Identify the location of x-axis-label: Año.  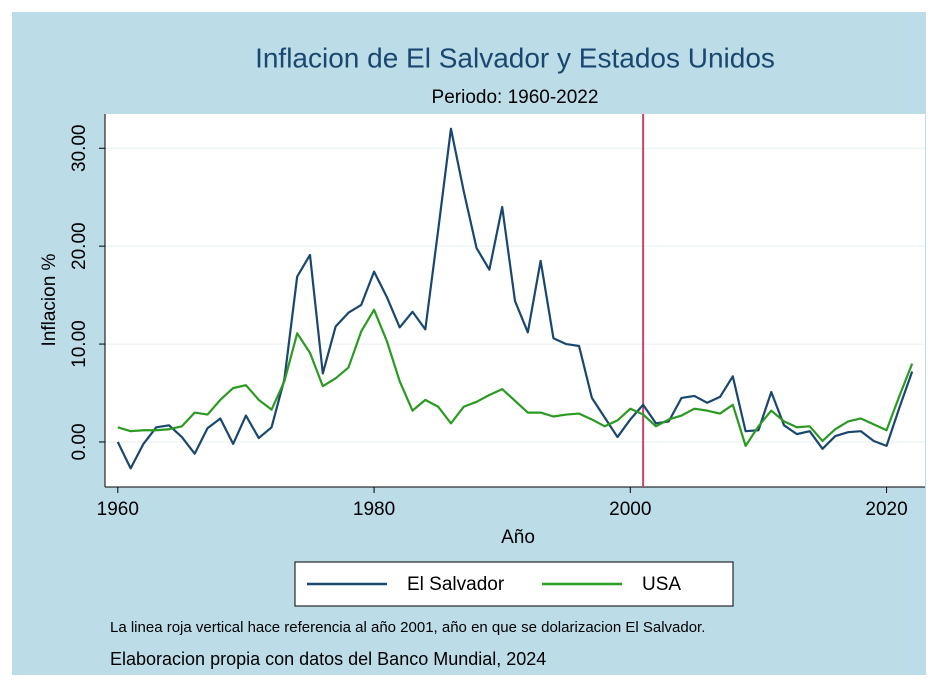
(518, 537).